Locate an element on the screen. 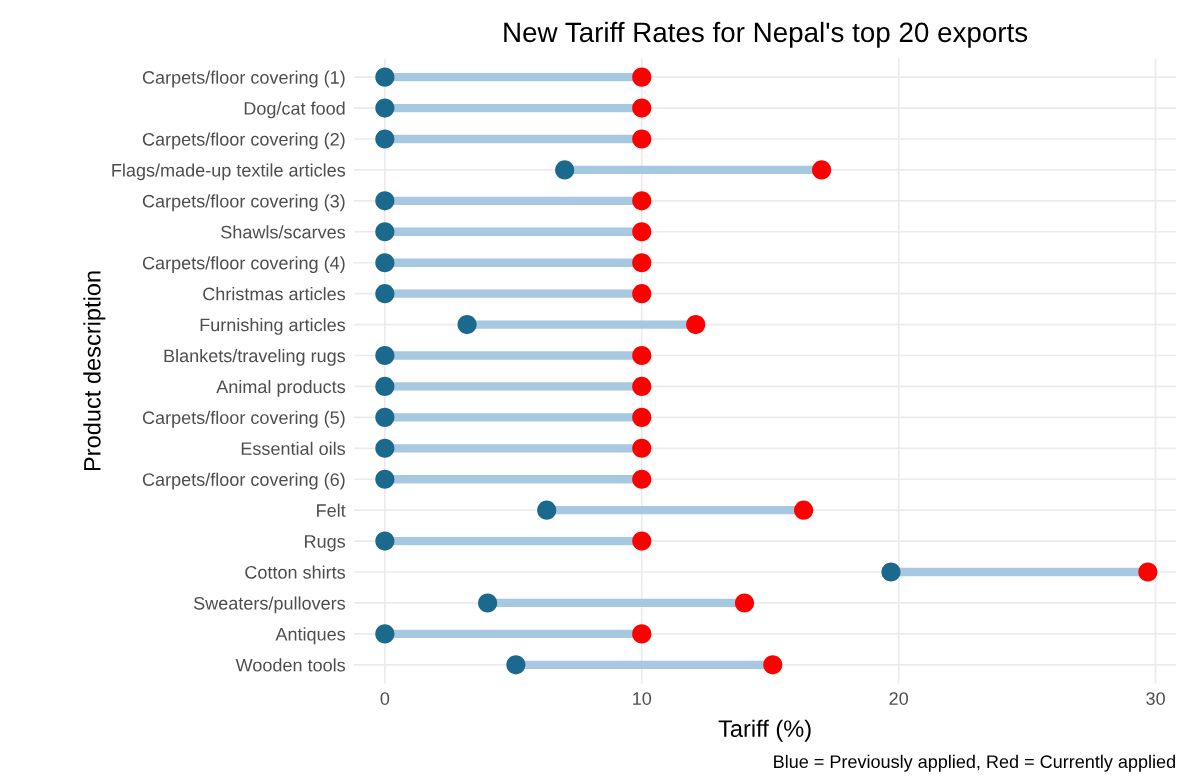 The width and height of the screenshot is (1188, 781). y-tick-label: Flags/made-up textile articles is located at coordinates (229, 172).